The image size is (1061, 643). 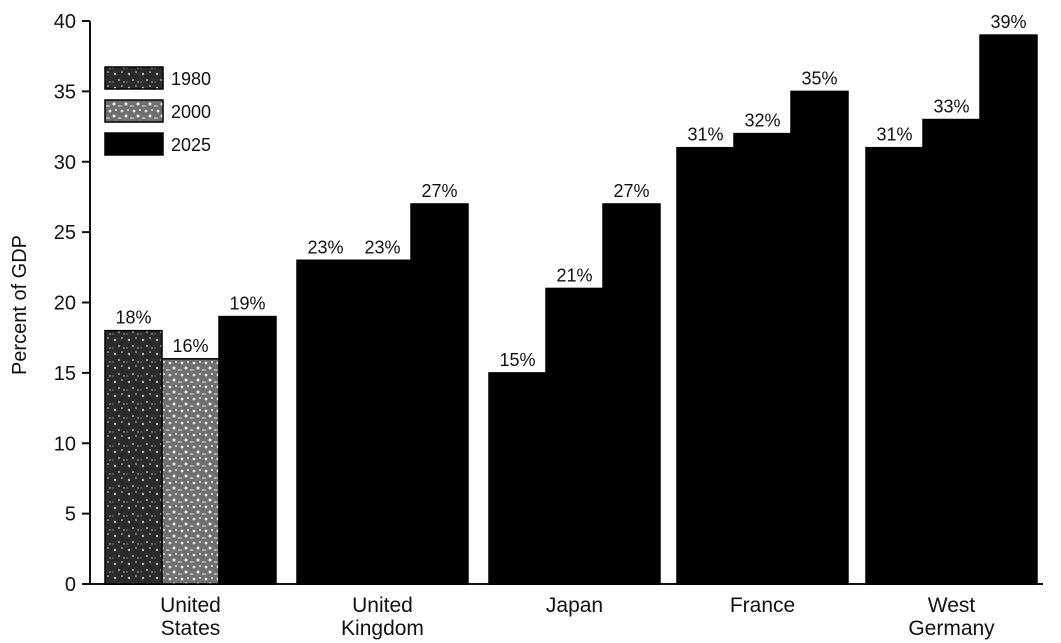 I want to click on legend-swatch-2025, so click(x=134, y=144).